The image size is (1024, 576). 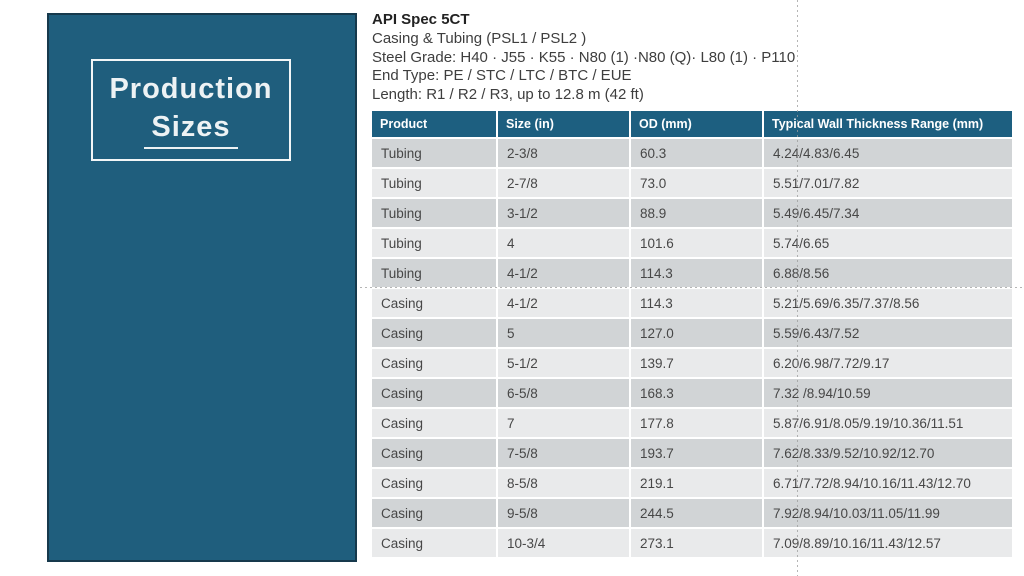 I want to click on table-cell: 8-5/8, so click(x=563, y=483).